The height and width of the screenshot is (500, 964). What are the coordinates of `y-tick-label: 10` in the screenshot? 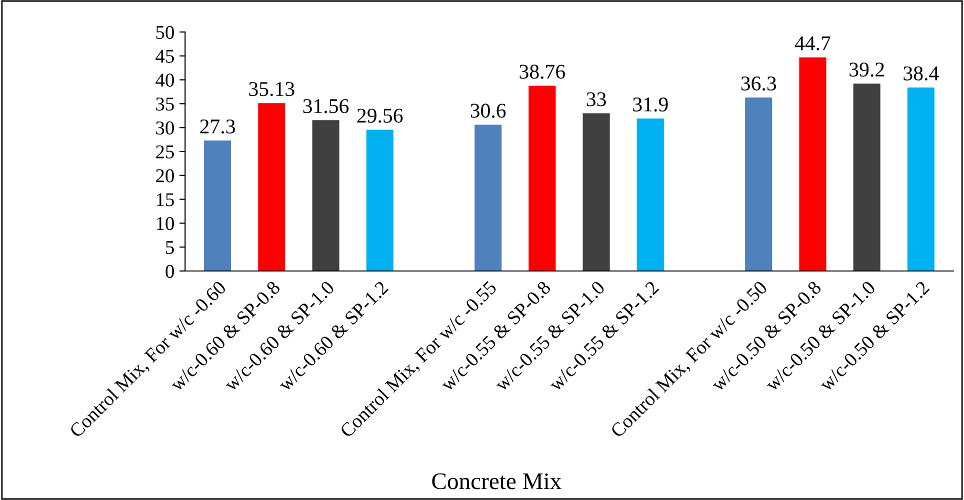 It's located at (165, 223).